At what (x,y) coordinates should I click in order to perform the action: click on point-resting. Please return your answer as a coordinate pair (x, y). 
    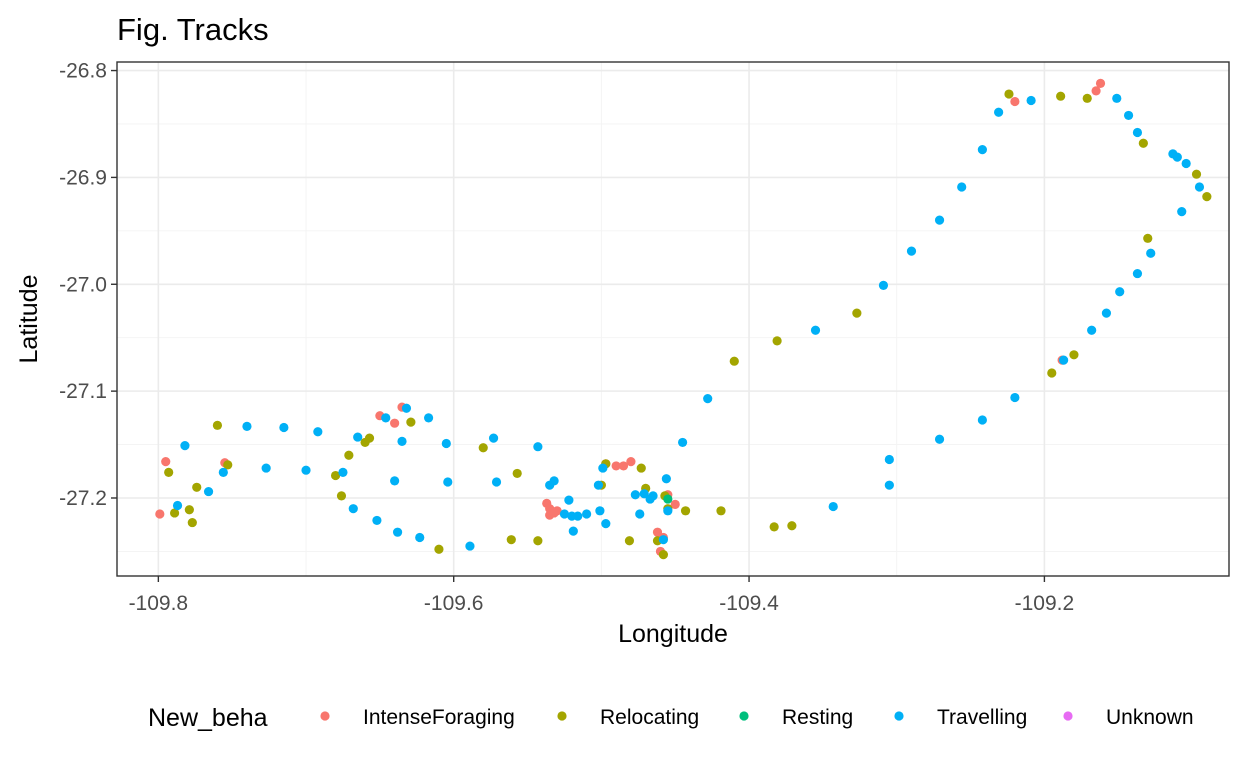
    Looking at the image, I should click on (668, 499).